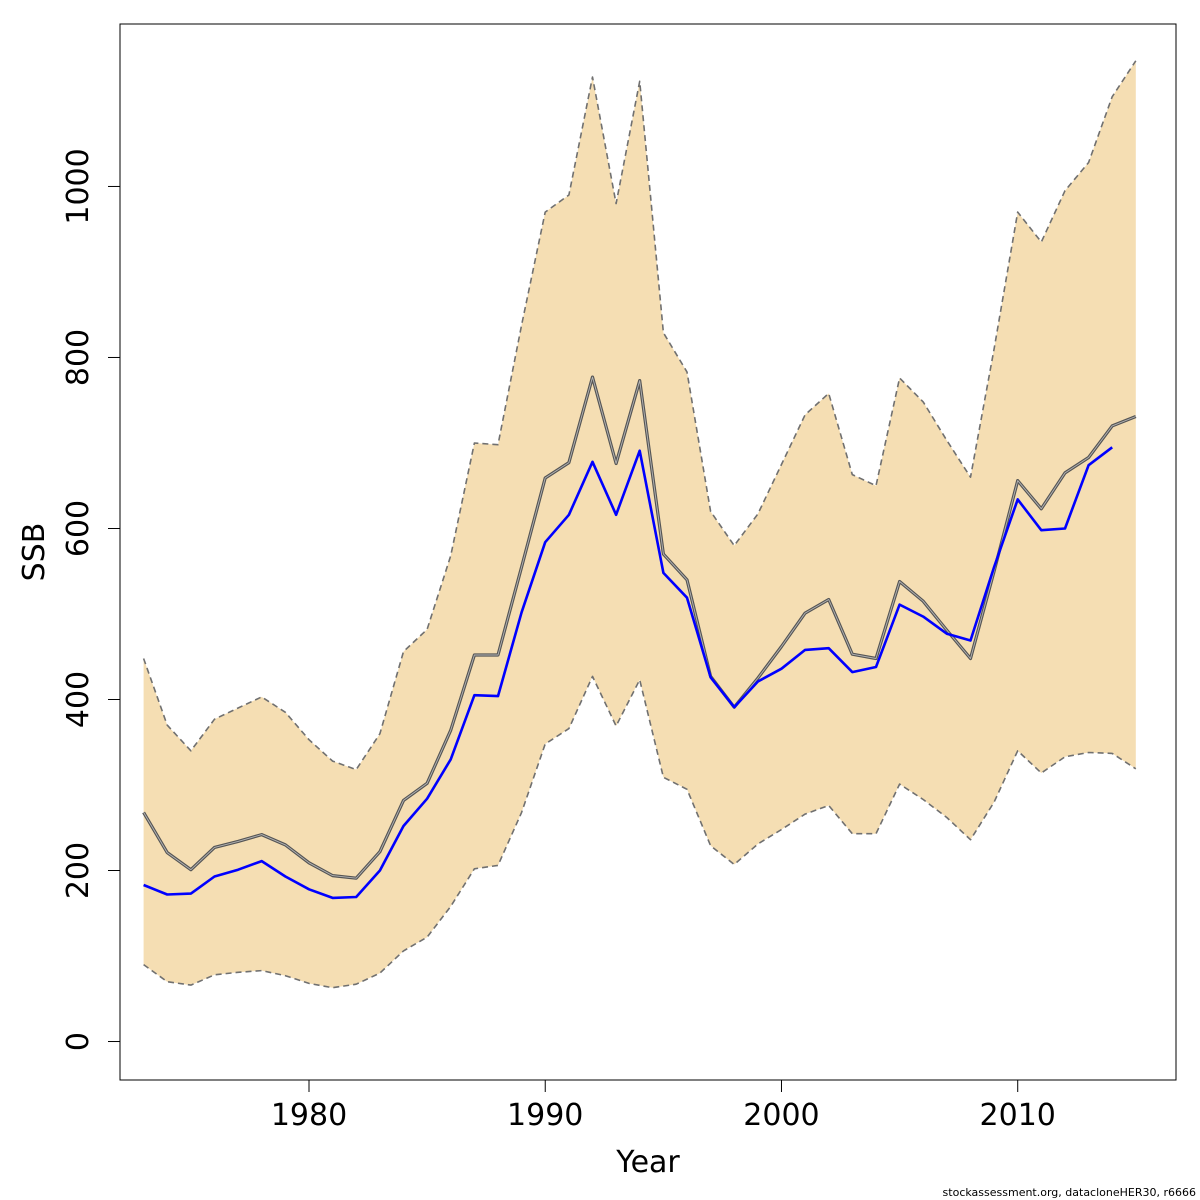  Describe the element at coordinates (663, 1106) in the screenshot. I see `x-axis: 1980 1990 2000 2010` at that location.